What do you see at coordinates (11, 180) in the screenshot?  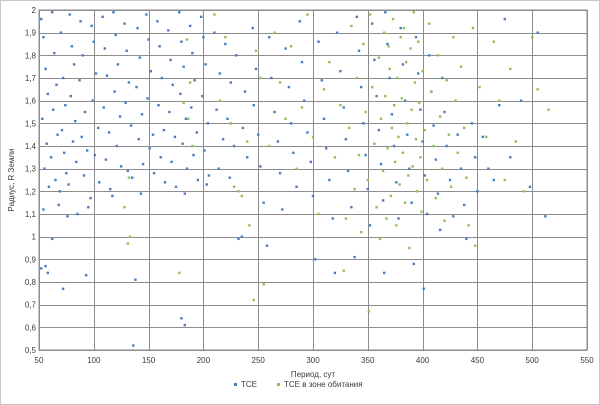 I see `y-axis-title: Радиус, R Земли` at bounding box center [11, 180].